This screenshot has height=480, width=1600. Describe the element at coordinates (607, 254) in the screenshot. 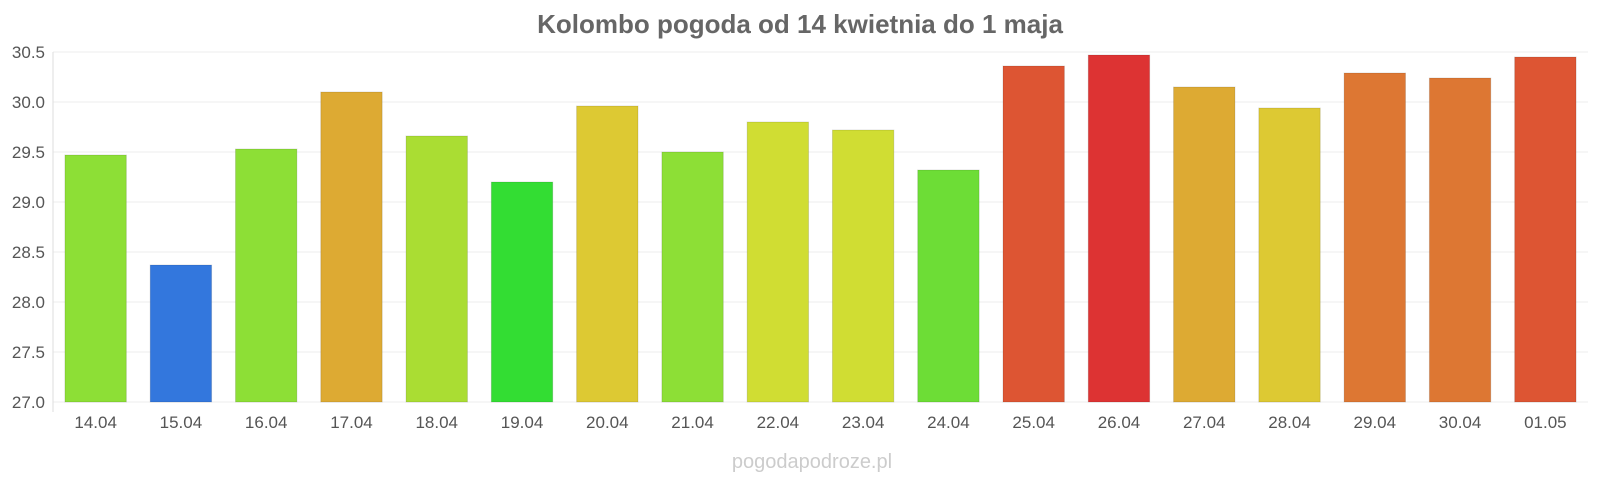

I see `bar-20.04` at that location.